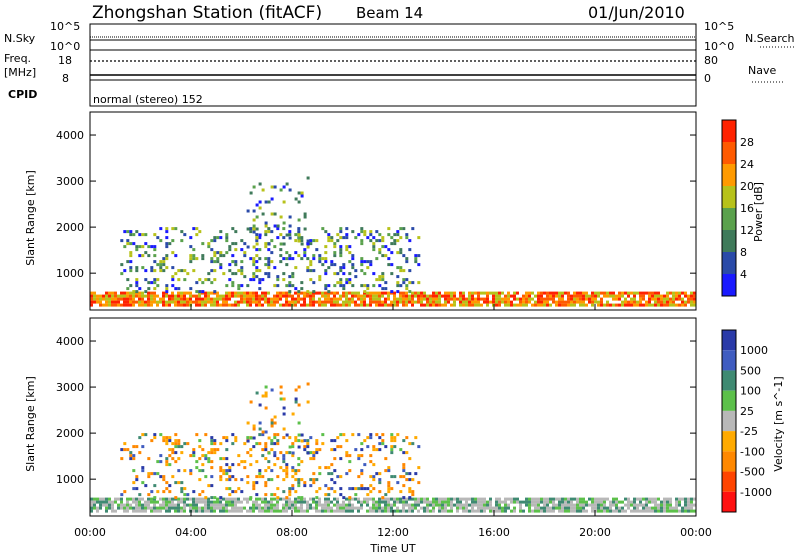 The width and height of the screenshot is (800, 554). Describe the element at coordinates (762, 70) in the screenshot. I see `nave-label: Nave` at that location.